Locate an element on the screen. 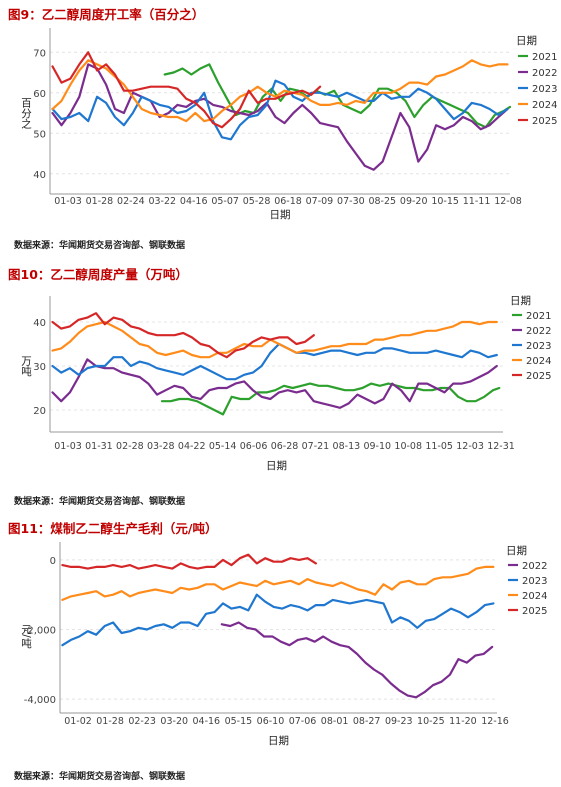 The height and width of the screenshot is (787, 561). chart1-ylabel: 百分之 is located at coordinates (26, 113).